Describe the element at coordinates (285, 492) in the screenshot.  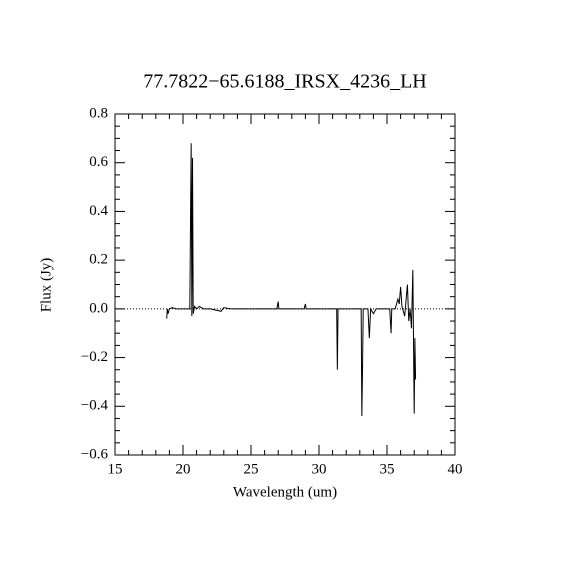
I see `x-axis-label: Wavelength (um)` at that location.